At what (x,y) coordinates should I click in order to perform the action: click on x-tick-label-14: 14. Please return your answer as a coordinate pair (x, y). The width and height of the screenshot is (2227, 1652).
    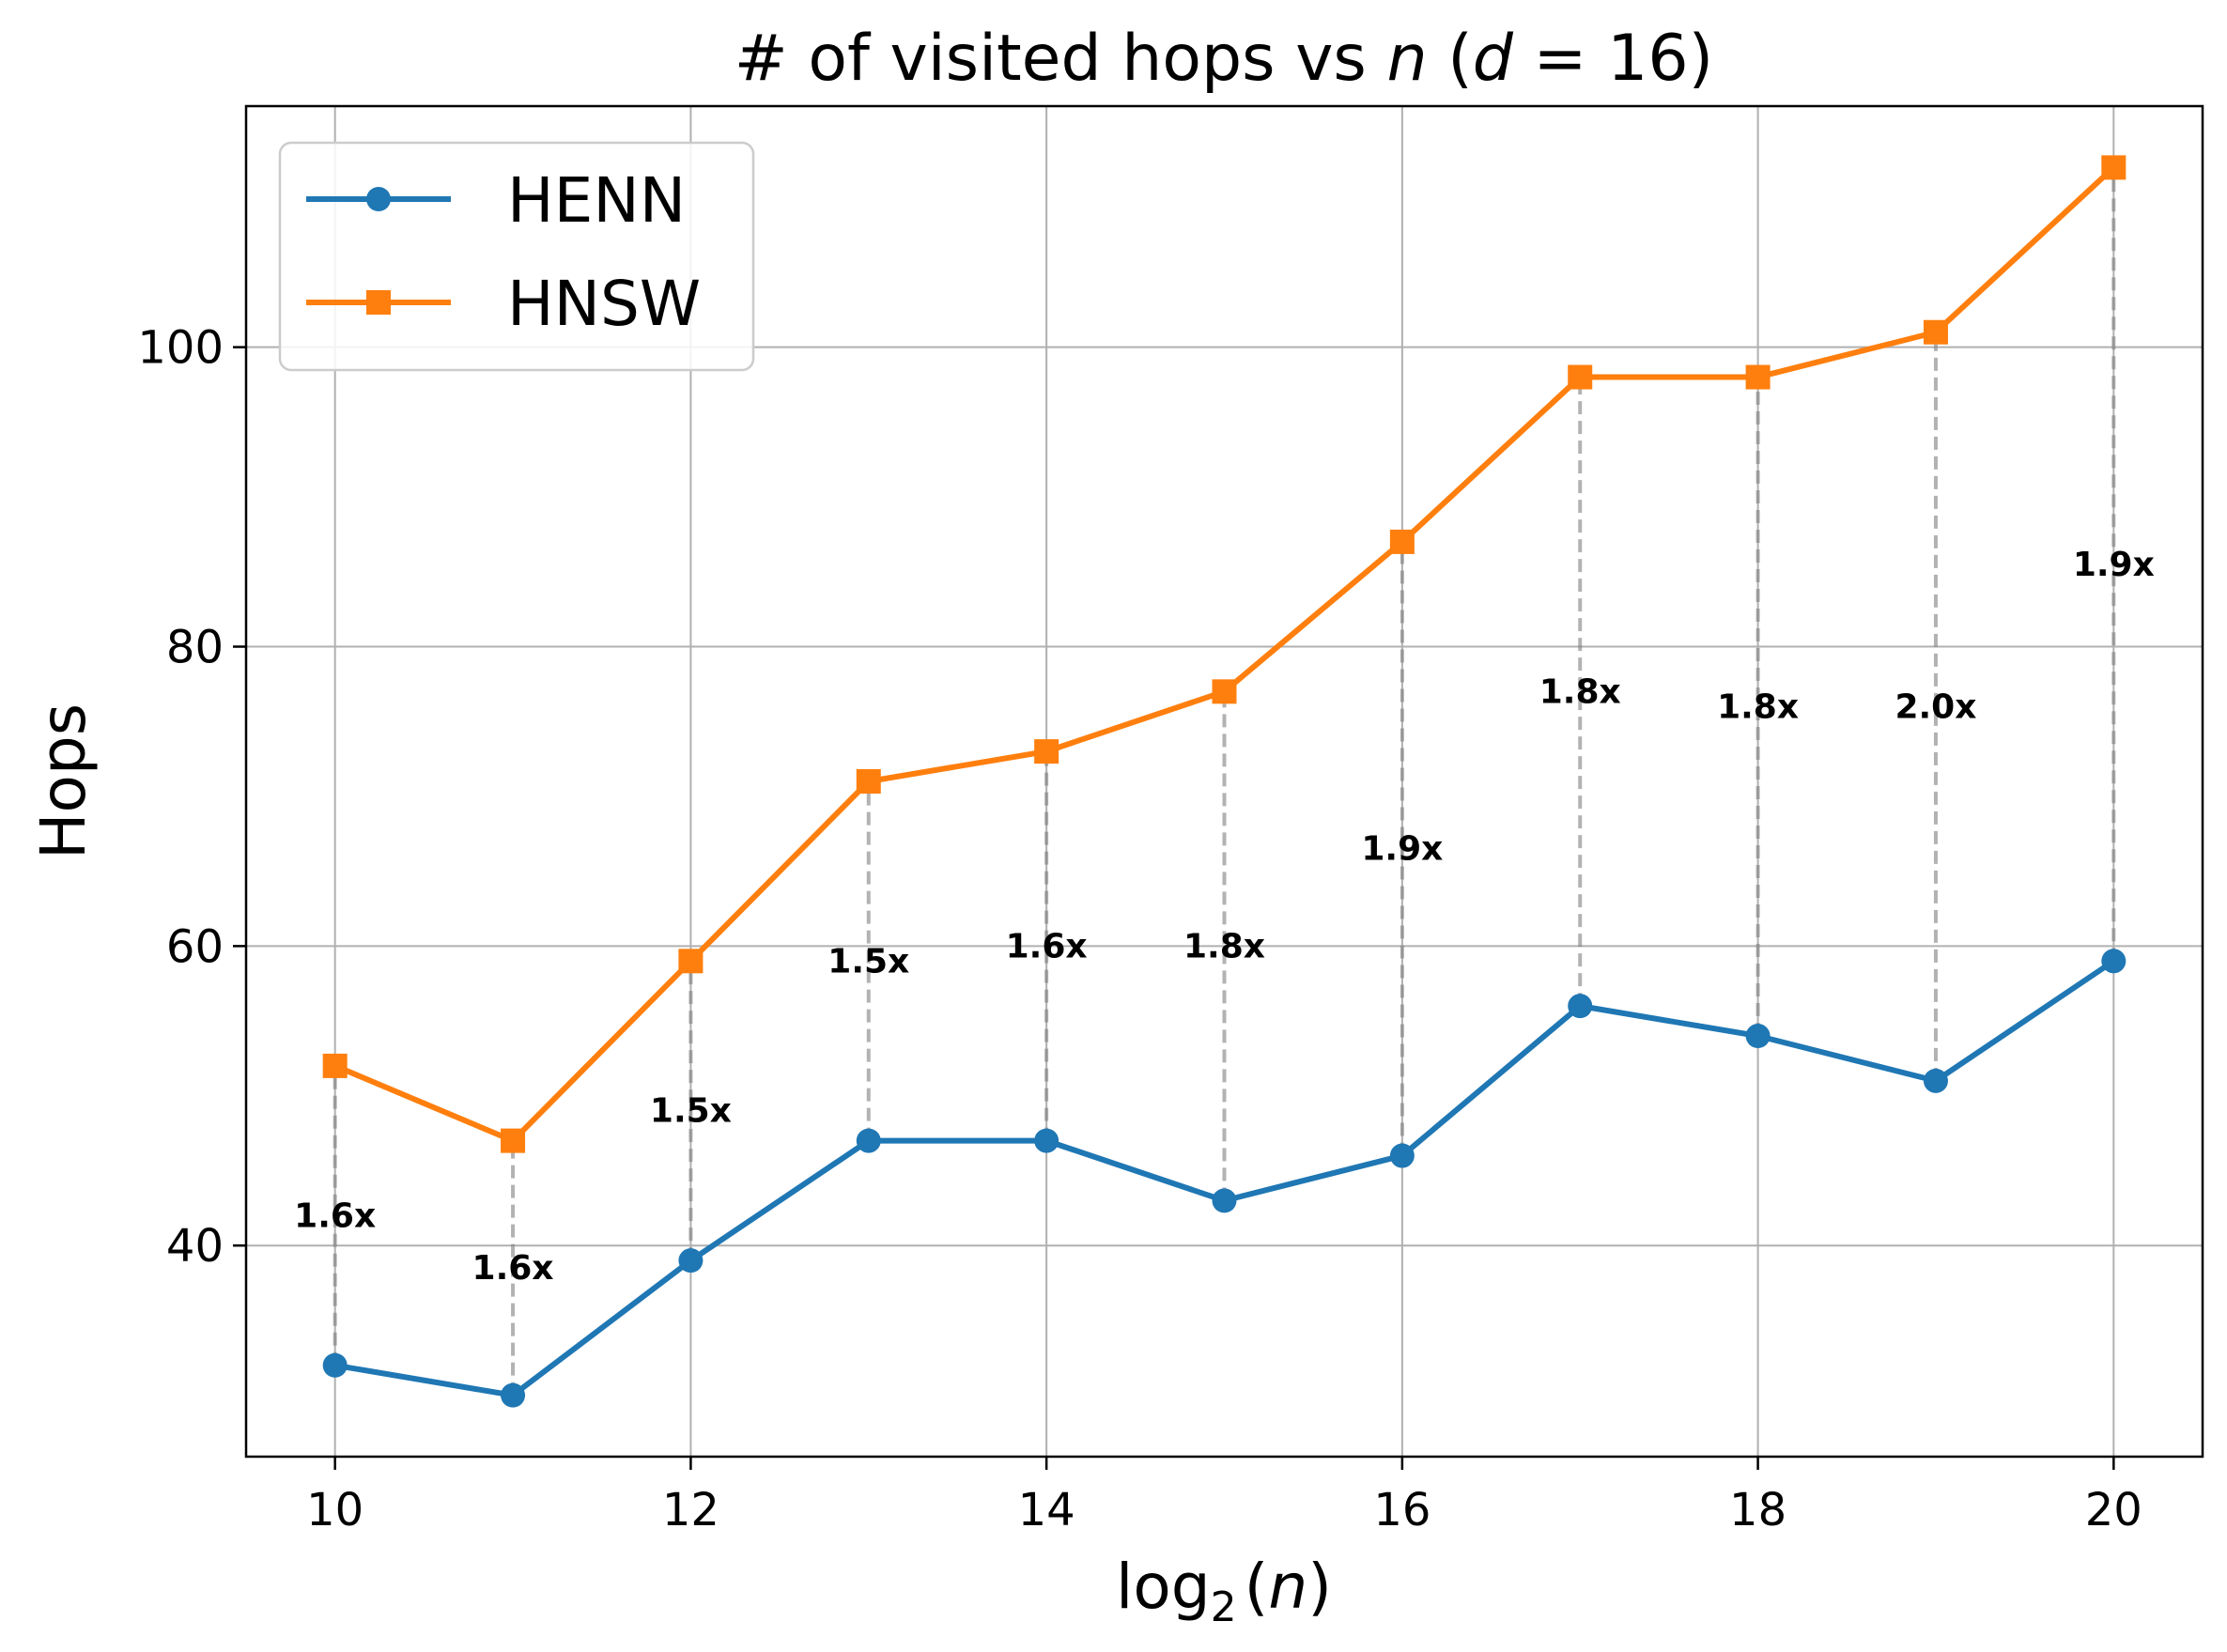
    Looking at the image, I should click on (1046, 1510).